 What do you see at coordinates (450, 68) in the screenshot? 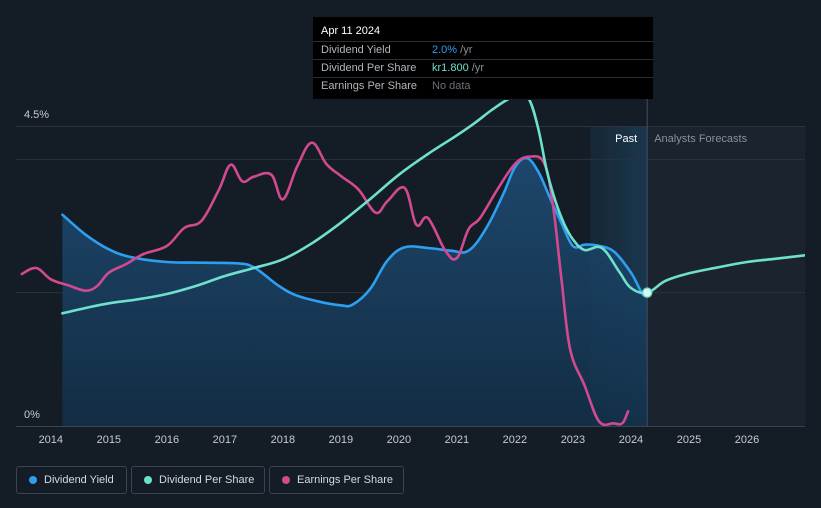
I see `tooltip-row-number: kr1.800` at bounding box center [450, 68].